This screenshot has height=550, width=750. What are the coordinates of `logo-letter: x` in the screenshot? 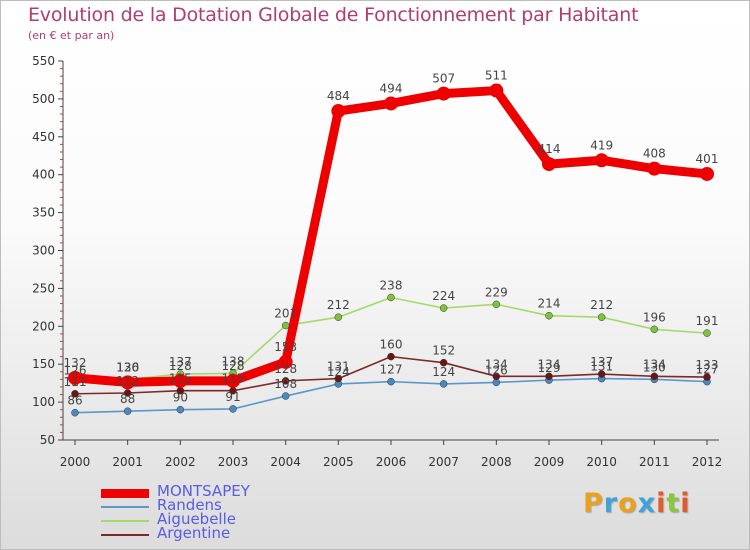 It's located at (647, 503).